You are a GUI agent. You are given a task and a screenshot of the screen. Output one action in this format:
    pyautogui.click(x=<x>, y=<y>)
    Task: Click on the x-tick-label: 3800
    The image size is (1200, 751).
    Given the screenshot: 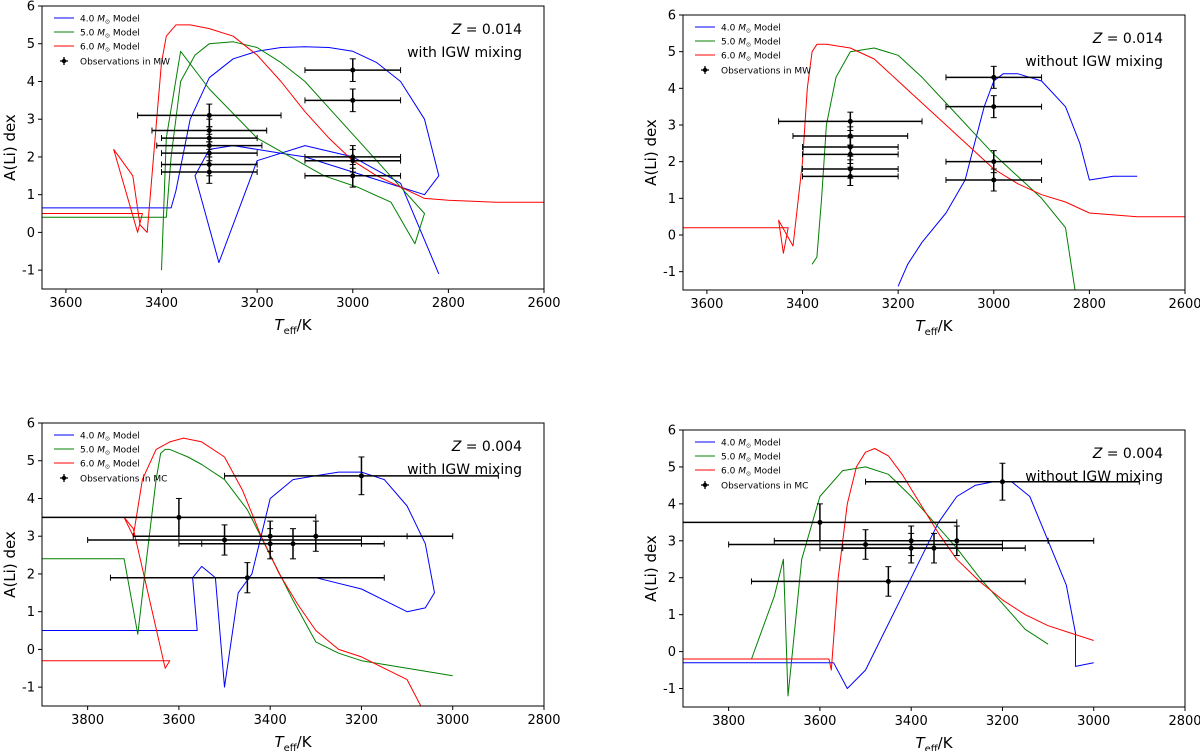 What is the action you would take?
    pyautogui.click(x=87, y=720)
    